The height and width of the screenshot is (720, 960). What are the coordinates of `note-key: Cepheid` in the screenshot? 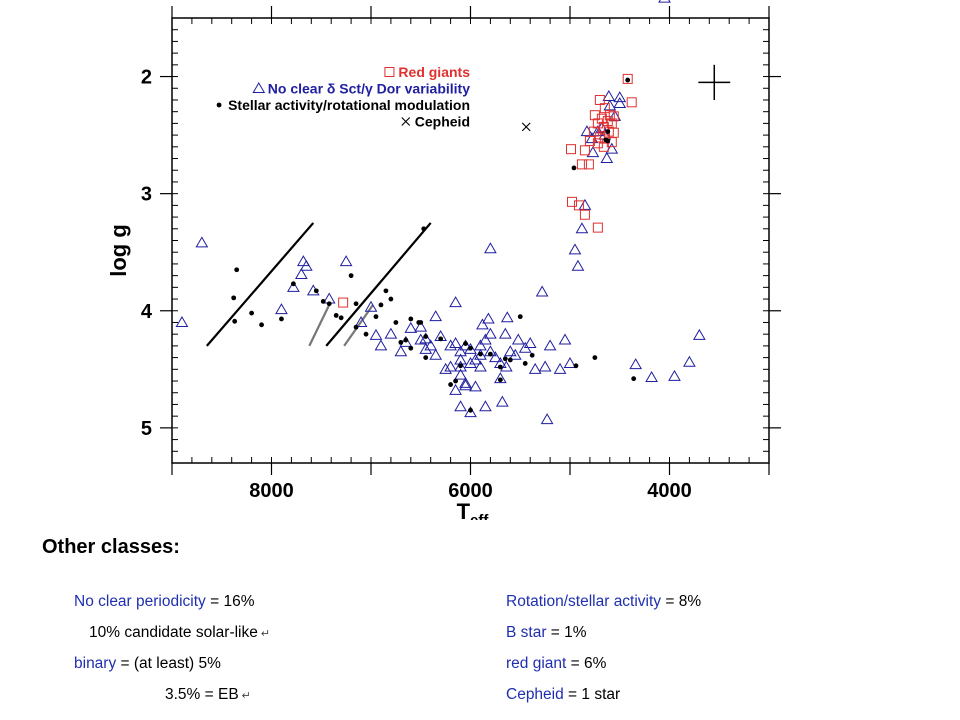 It's located at (535, 694).